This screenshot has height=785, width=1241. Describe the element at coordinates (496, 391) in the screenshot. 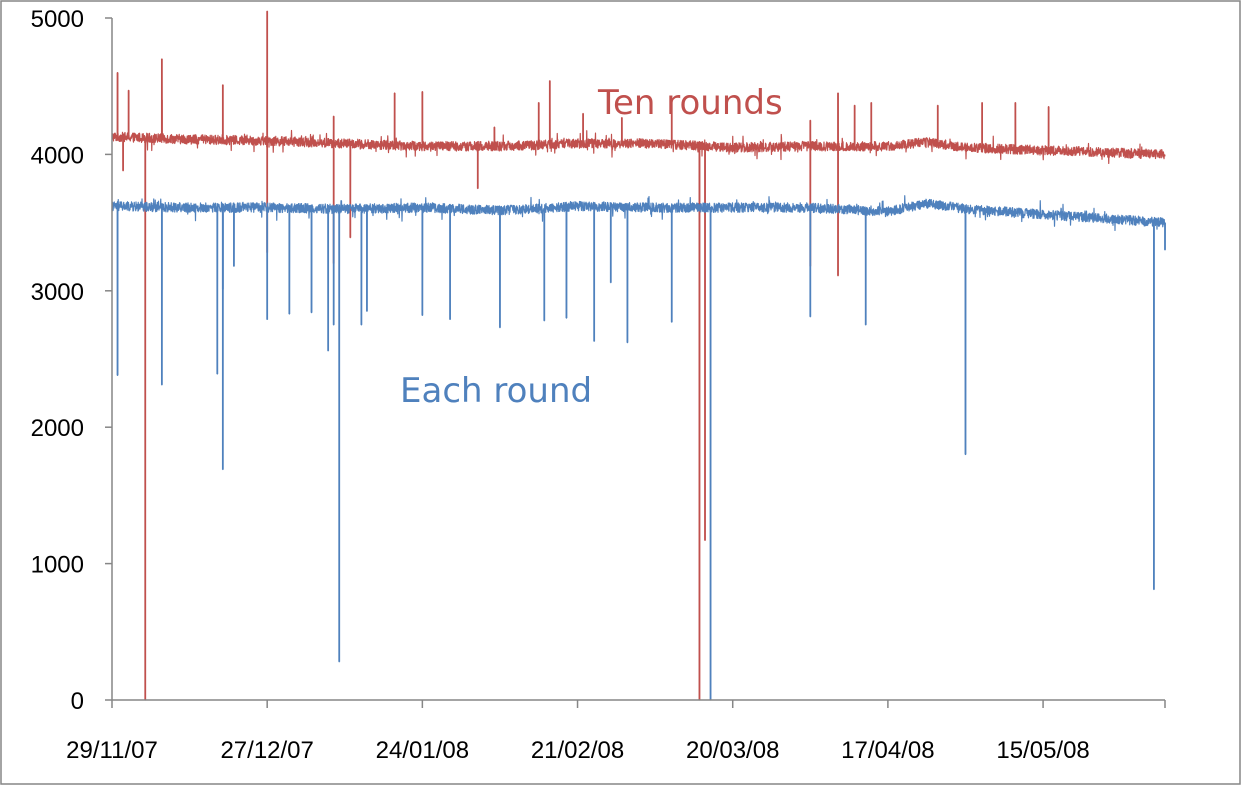

I see `each-round-label: Each round` at that location.